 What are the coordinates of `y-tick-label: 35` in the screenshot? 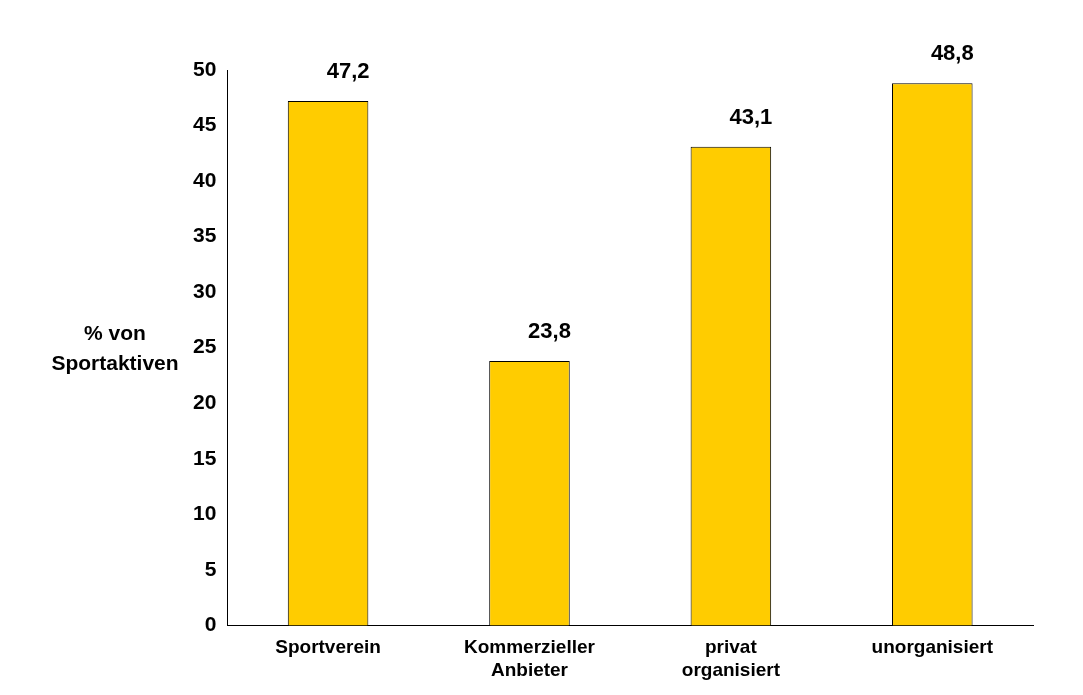 It's located at (205, 235).